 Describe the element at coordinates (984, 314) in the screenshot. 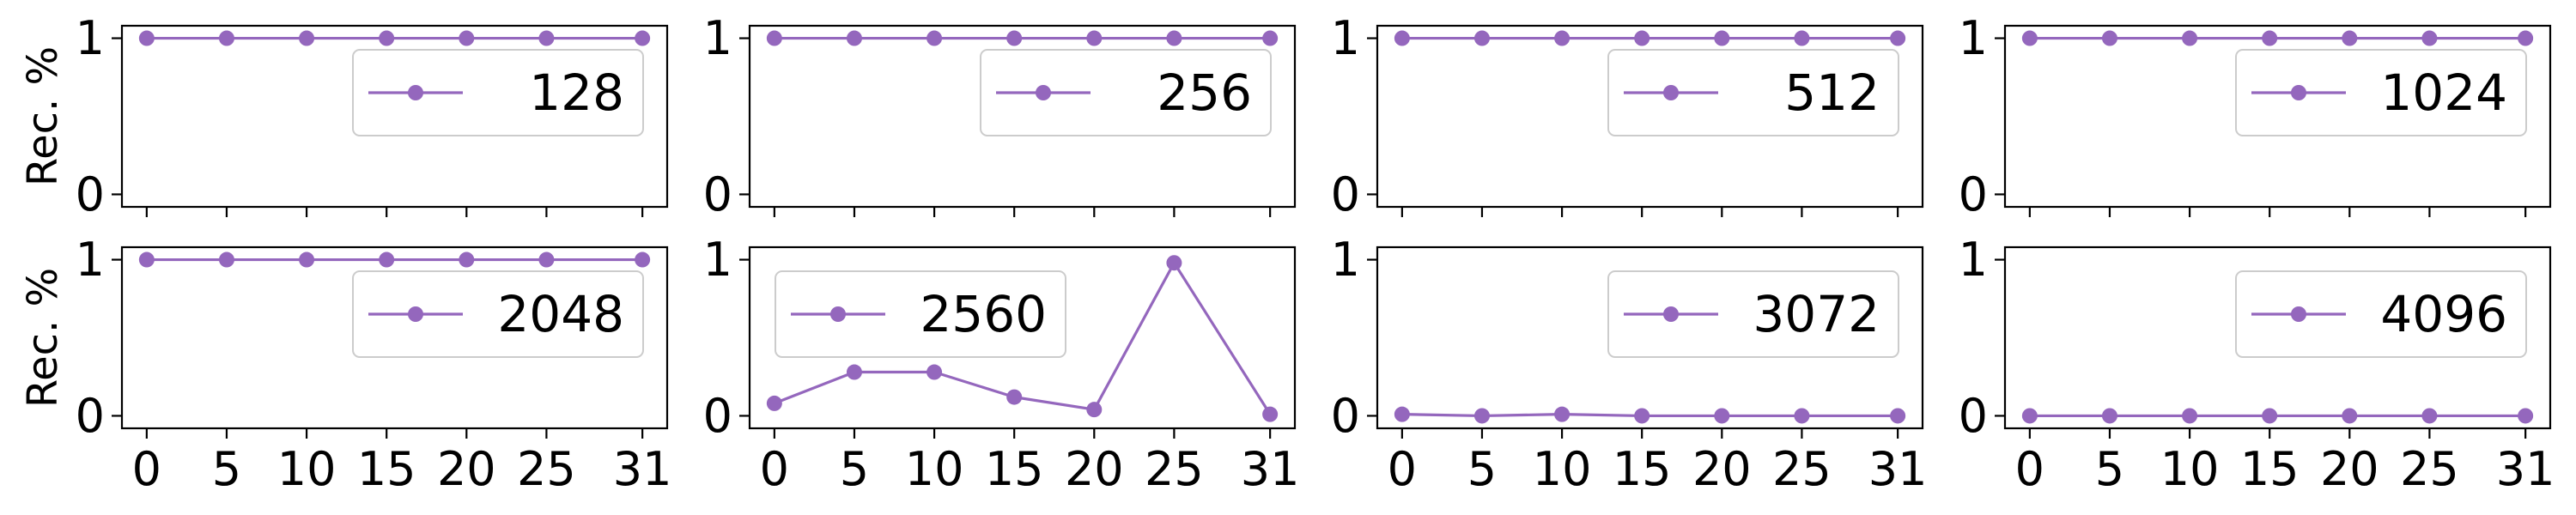

I see `legend-label: 2560` at that location.